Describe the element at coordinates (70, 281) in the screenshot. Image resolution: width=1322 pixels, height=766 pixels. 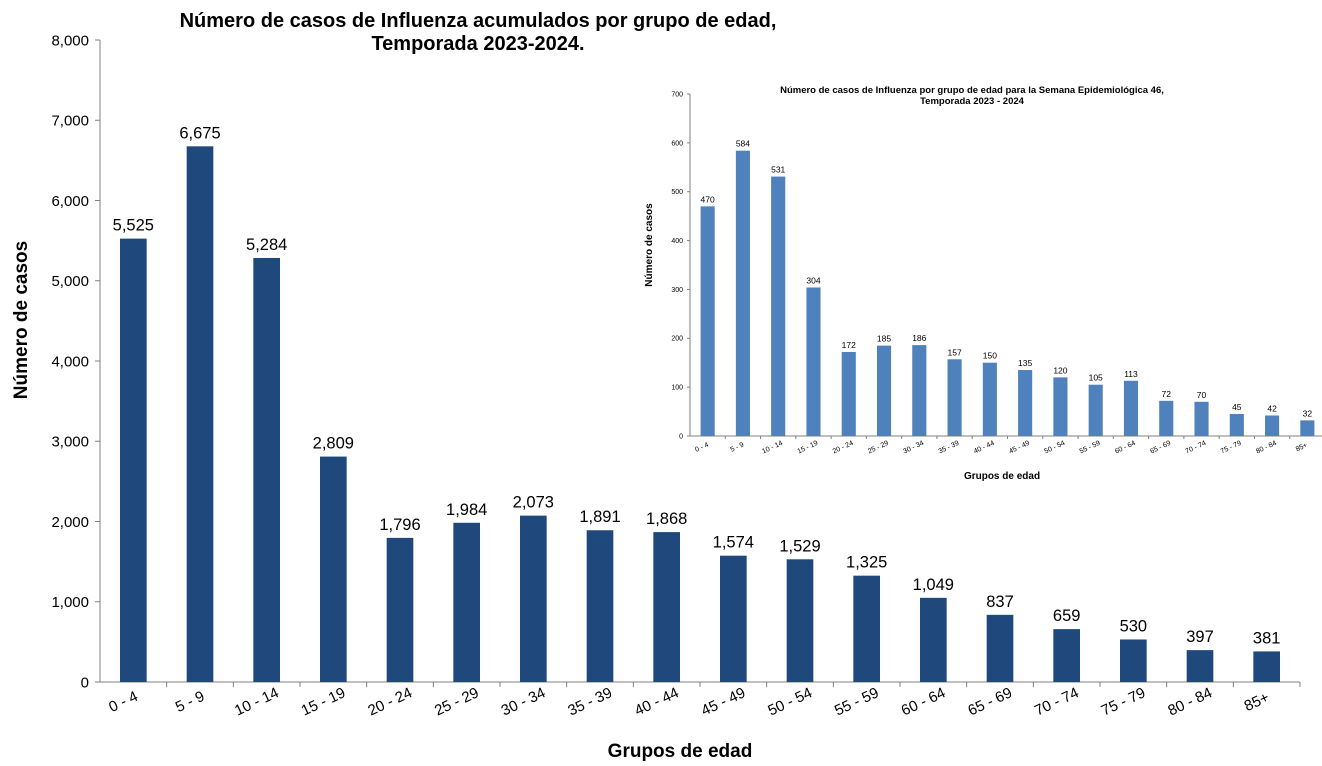
I see `main-chart-y-tick-label: 5,000` at that location.